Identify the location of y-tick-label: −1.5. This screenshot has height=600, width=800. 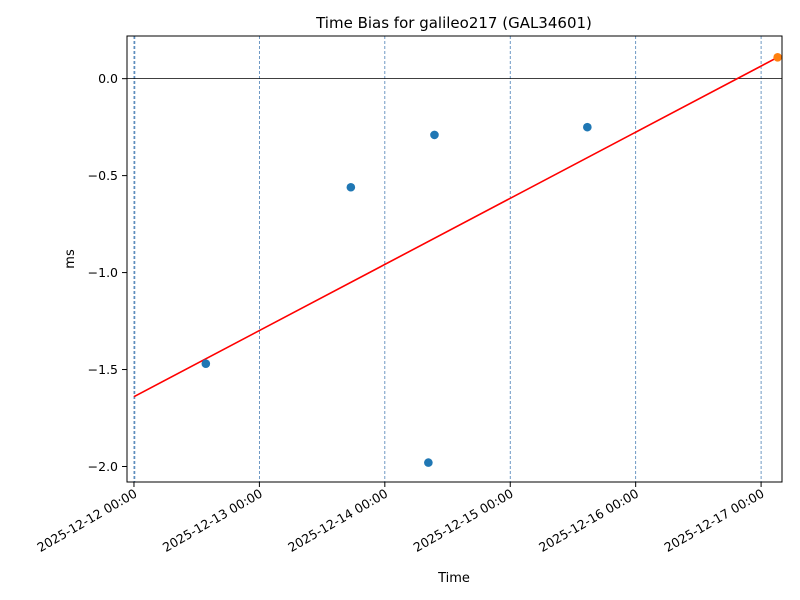
(103, 369).